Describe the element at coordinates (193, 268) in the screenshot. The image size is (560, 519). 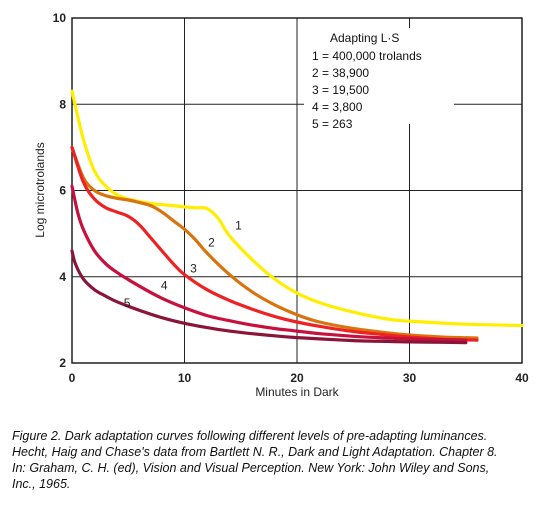
I see `curve-label-3: 3` at that location.